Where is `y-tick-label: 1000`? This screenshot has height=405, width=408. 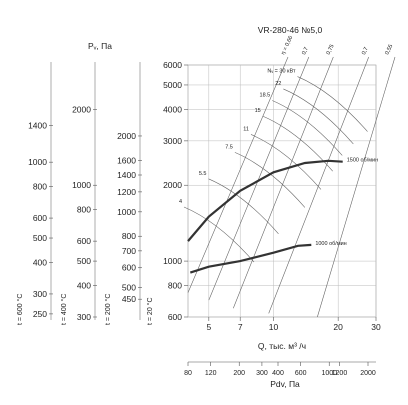
y-tick-label: 1000 is located at coordinates (172, 261).